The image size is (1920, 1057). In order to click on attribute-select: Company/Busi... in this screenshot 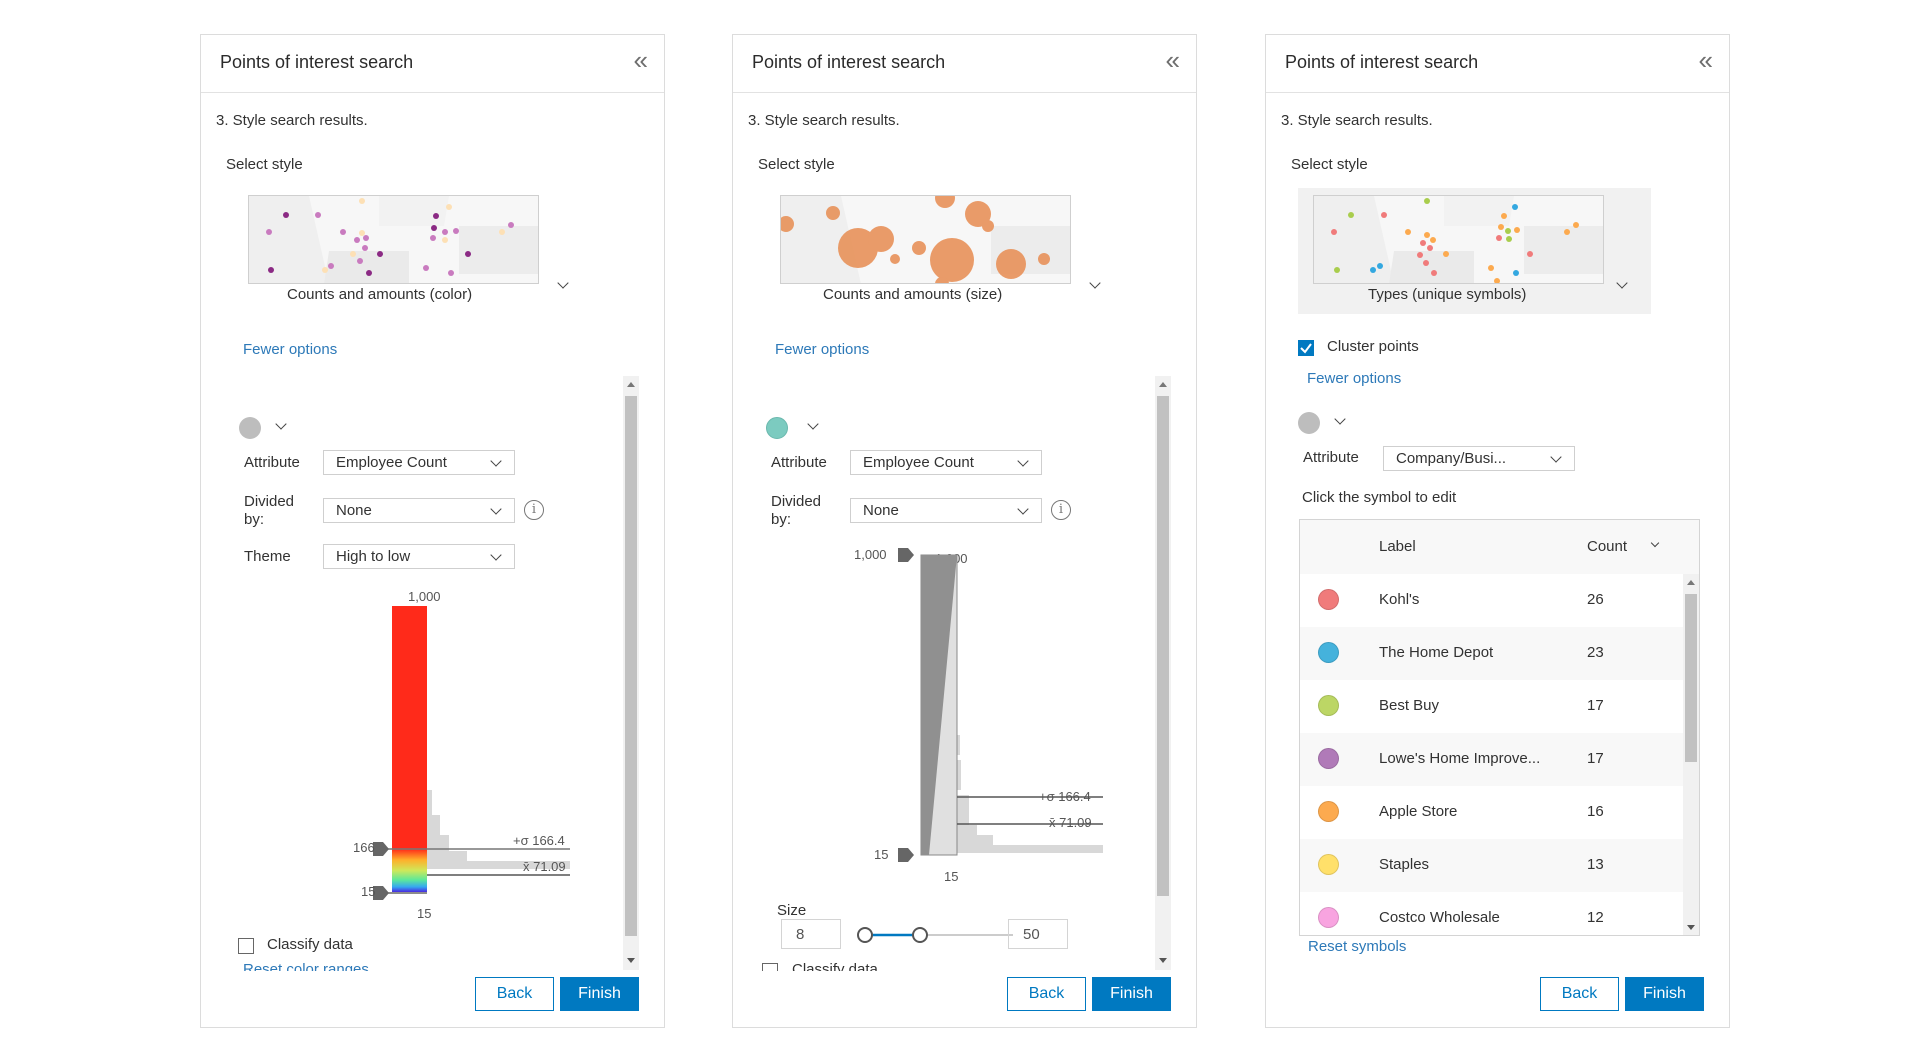, I will do `click(1479, 458)`.